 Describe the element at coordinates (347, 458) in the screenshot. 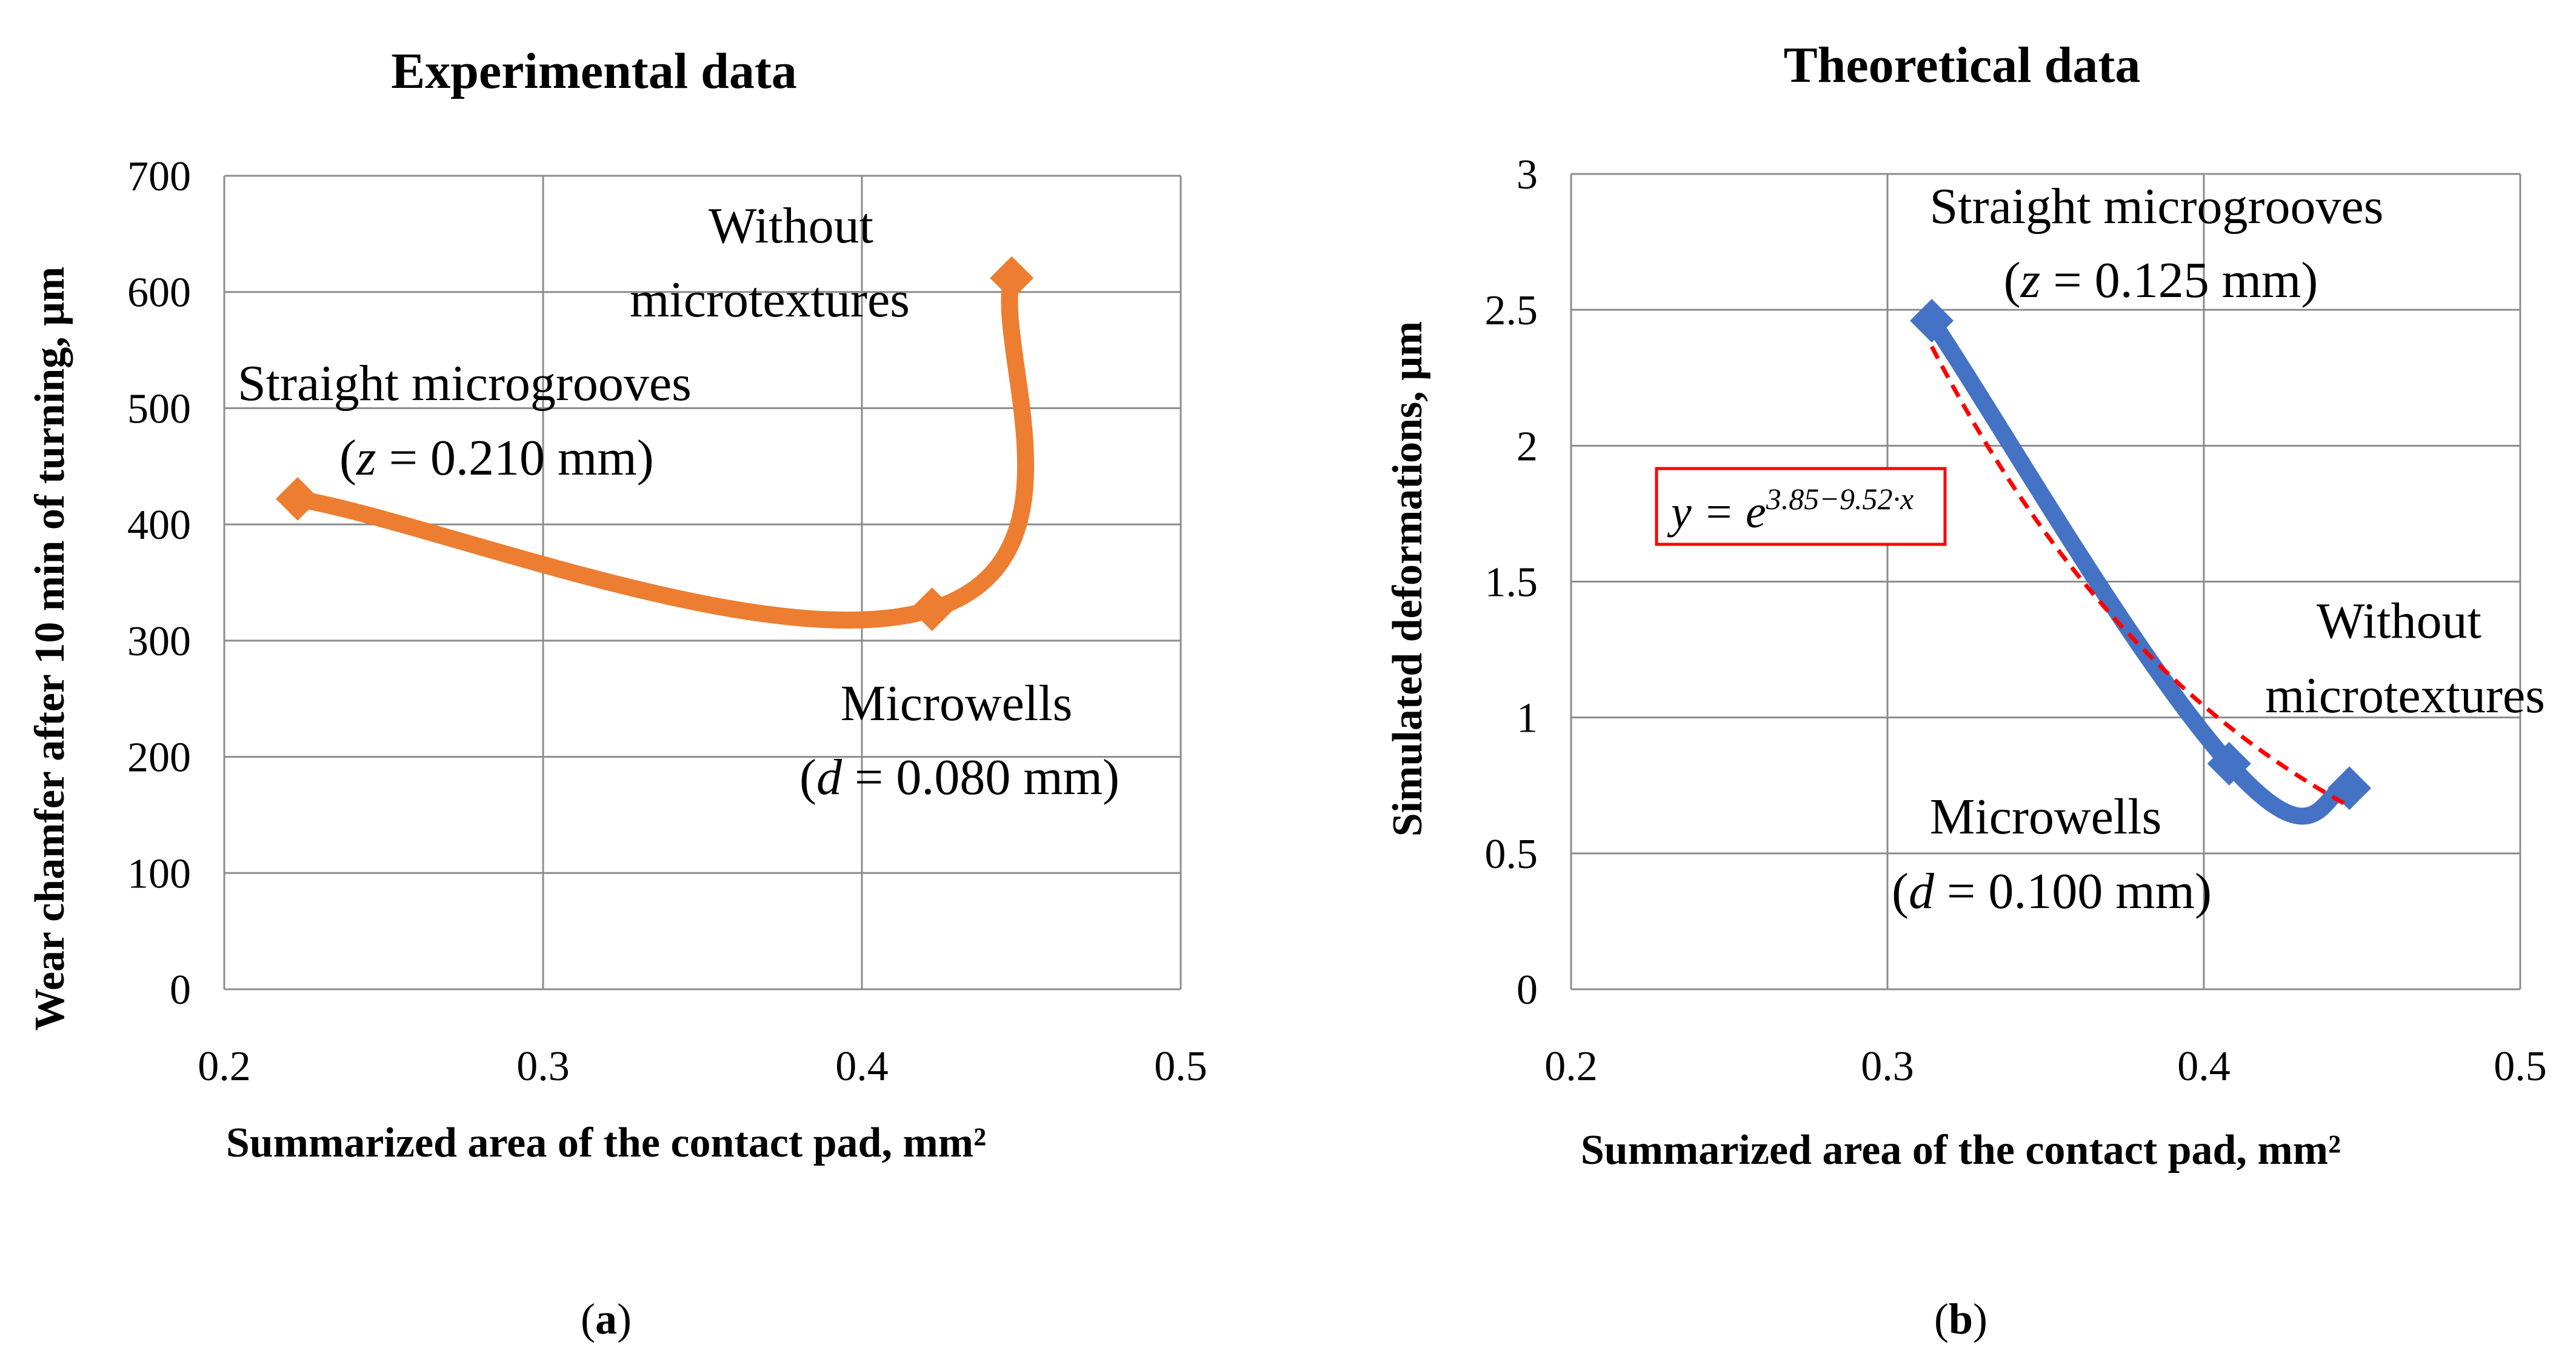

I see `annotation-a-grooves-paren-open: (` at that location.